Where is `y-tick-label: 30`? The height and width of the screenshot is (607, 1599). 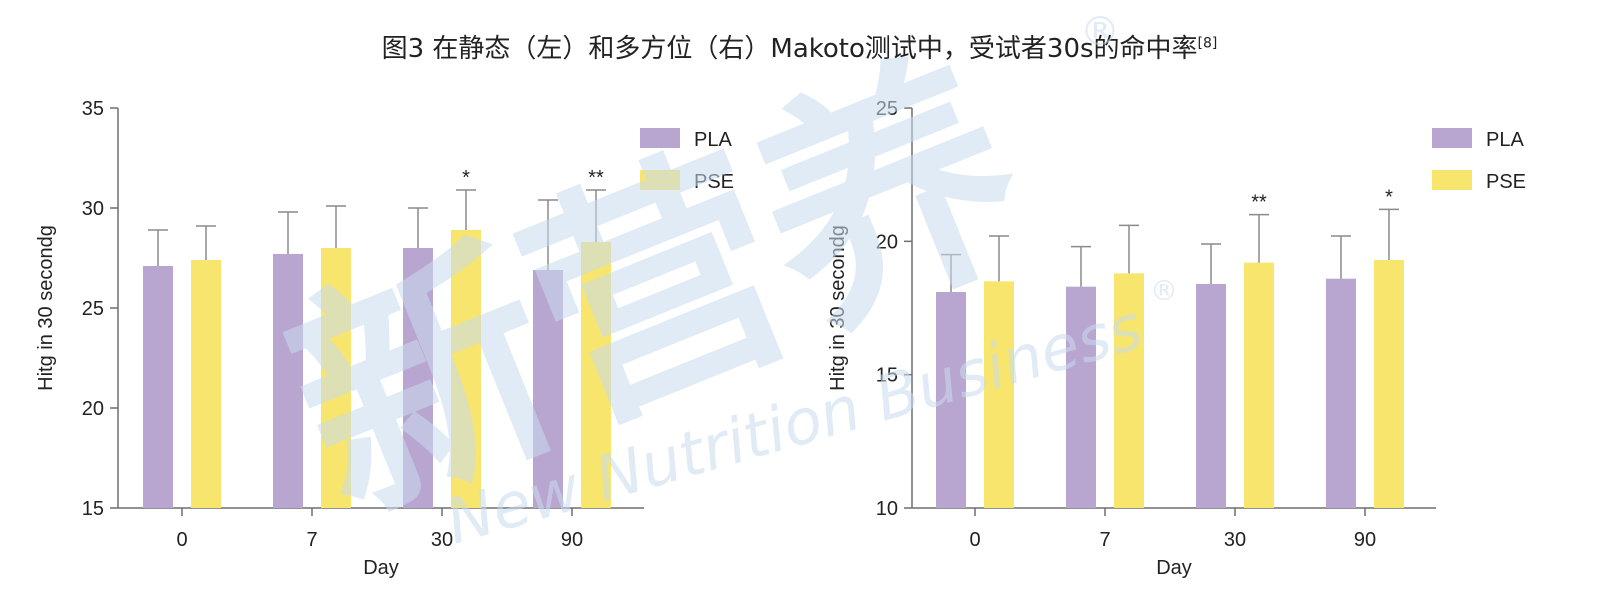 y-tick-label: 30 is located at coordinates (93, 209).